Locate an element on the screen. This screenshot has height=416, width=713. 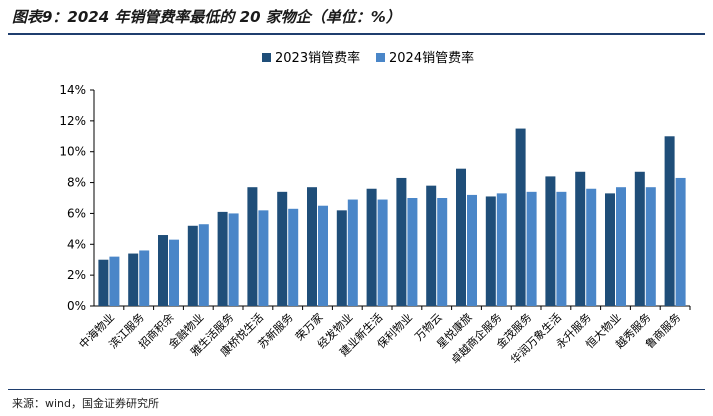
y-tick-label: 0% is located at coordinates (76, 306).